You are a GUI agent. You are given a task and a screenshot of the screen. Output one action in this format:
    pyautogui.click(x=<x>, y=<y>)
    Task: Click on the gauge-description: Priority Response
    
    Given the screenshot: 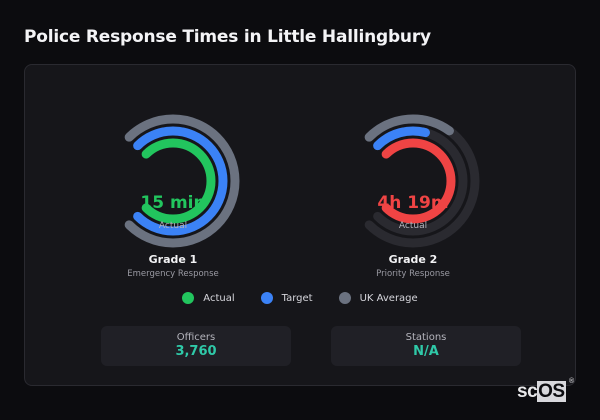 What is the action you would take?
    pyautogui.click(x=413, y=274)
    